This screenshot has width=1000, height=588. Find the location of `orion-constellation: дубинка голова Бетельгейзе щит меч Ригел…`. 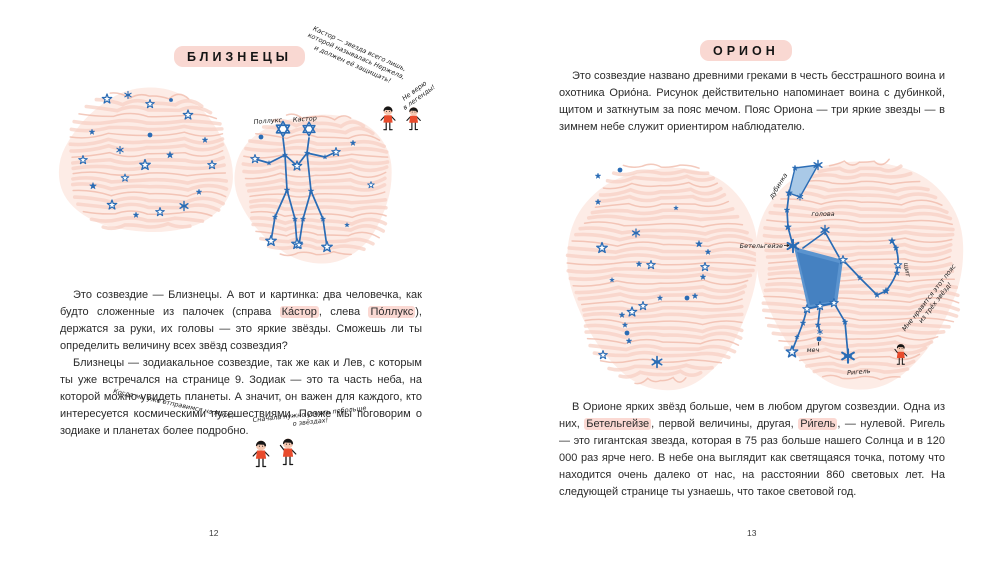

orion-constellation: дубинка голова Бетельгейзе щит меч Ригел… is located at coordinates (852, 274).